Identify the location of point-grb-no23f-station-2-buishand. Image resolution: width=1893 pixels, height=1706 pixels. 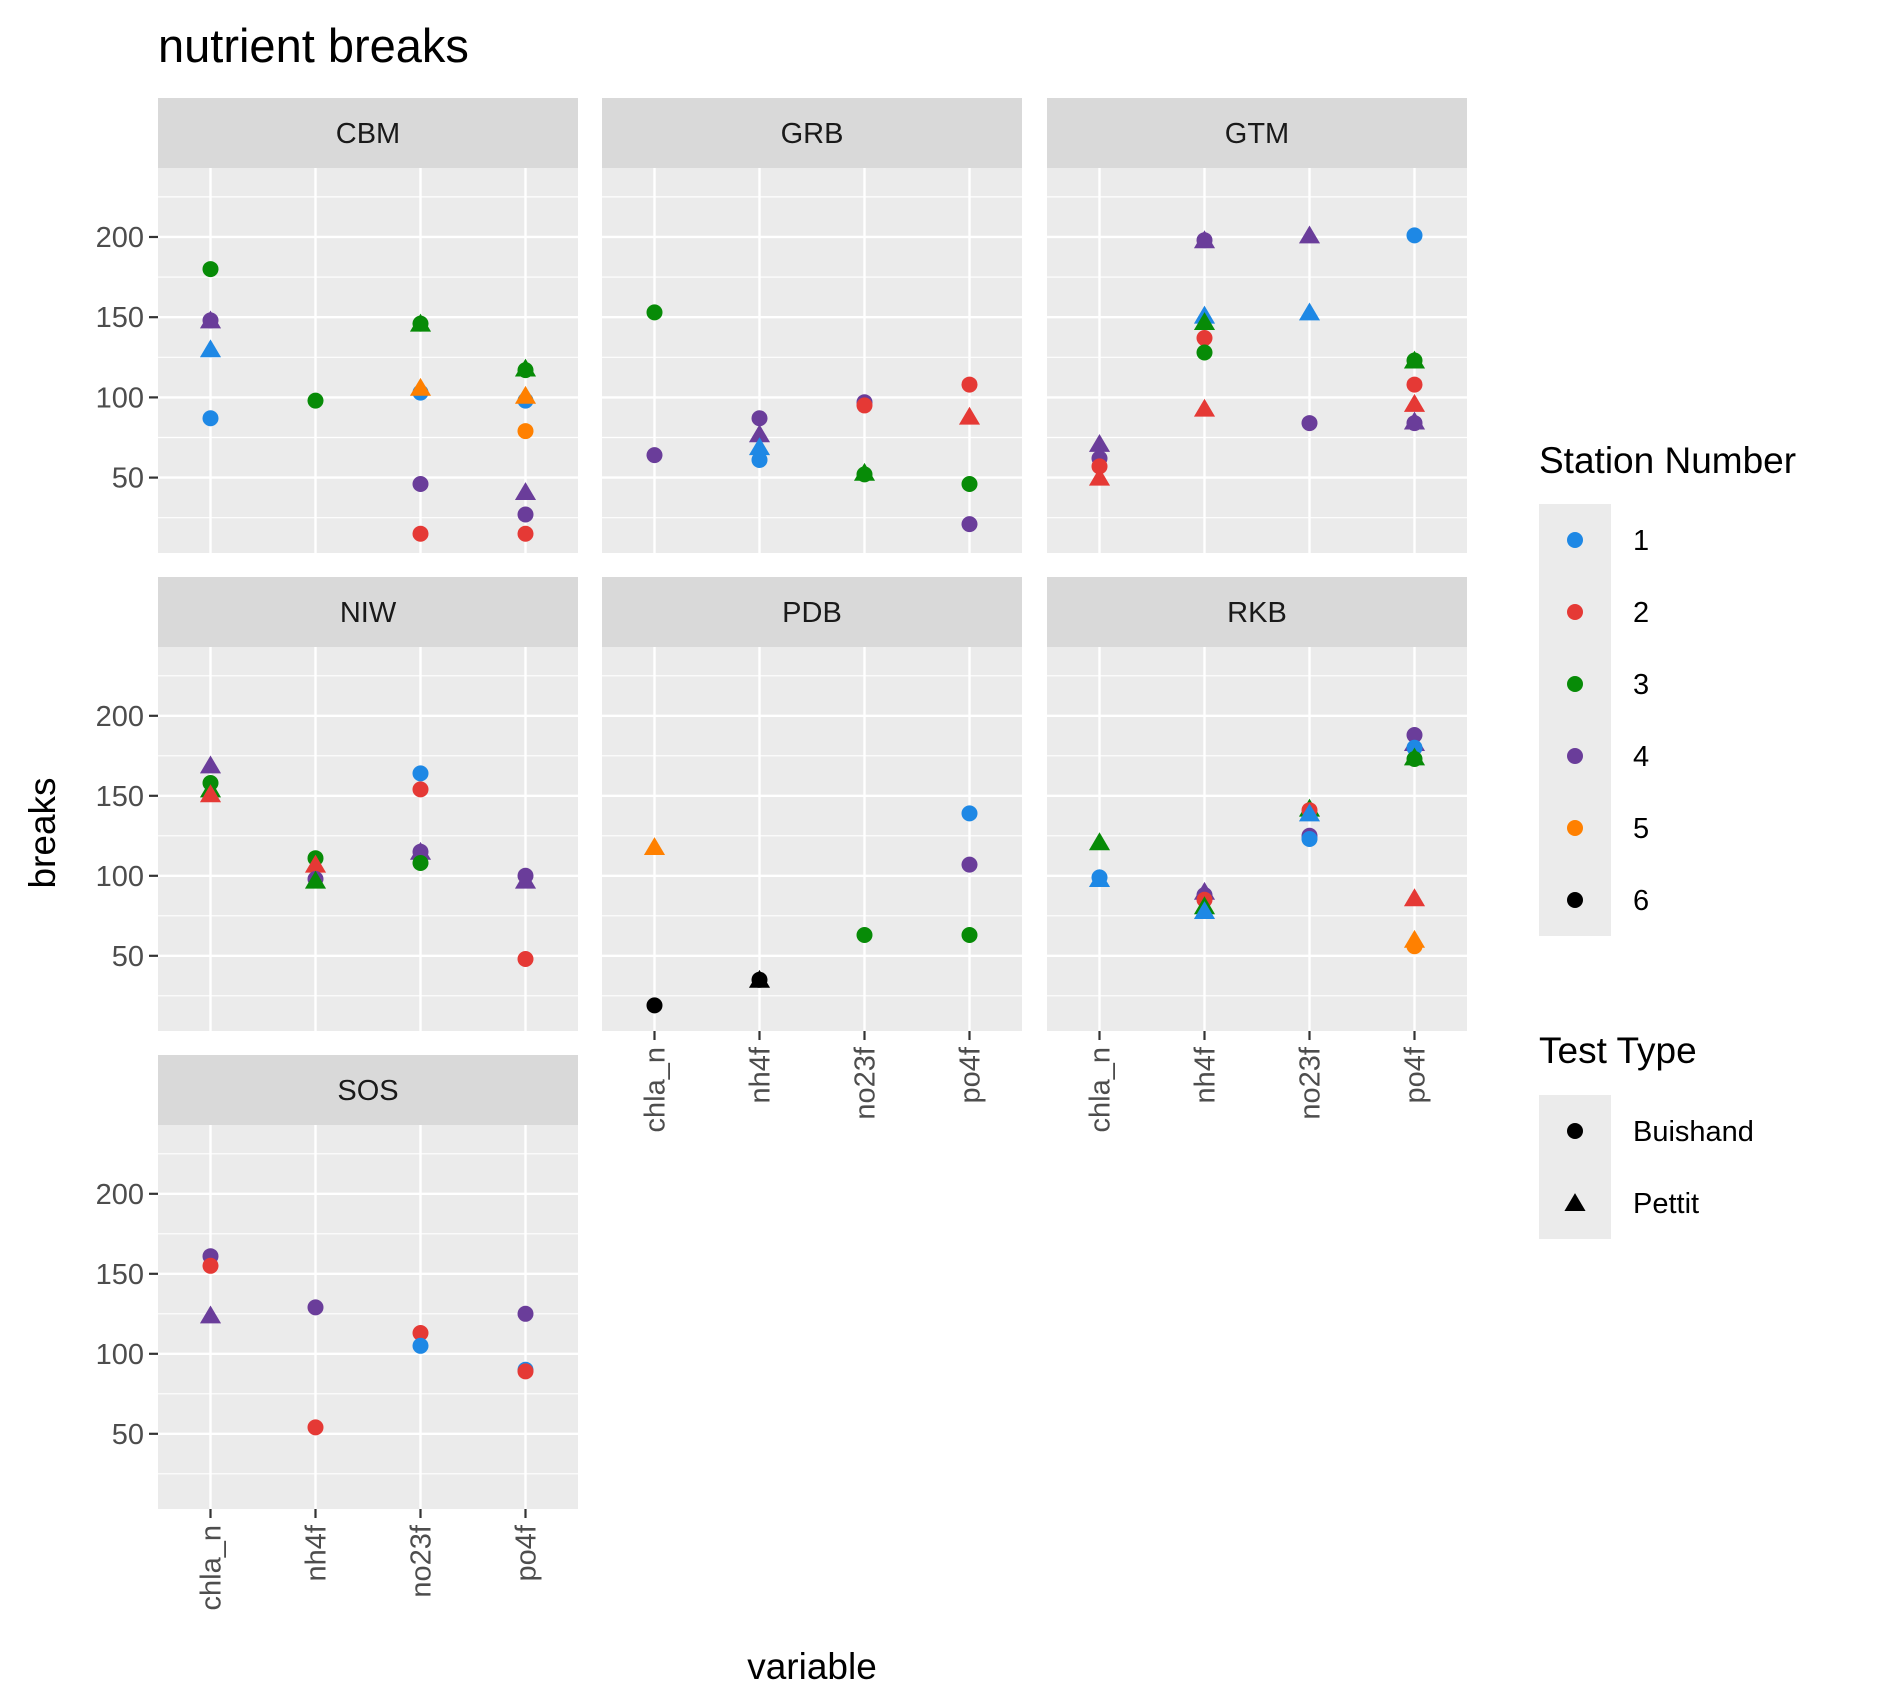
(864, 405).